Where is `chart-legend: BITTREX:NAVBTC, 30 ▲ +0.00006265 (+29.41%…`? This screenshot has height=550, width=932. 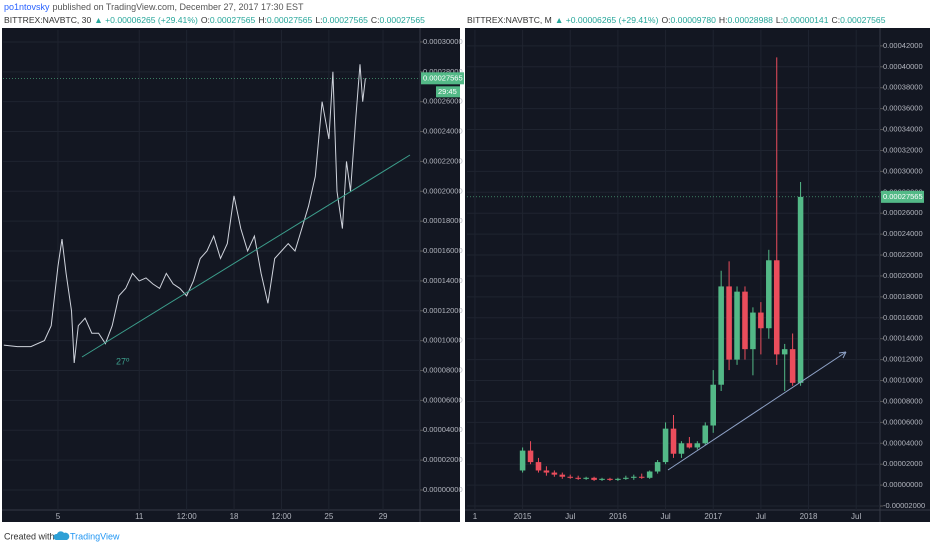
chart-legend: BITTREX:NAVBTC, 30 ▲ +0.00006265 (+29.41%… is located at coordinates (214, 20).